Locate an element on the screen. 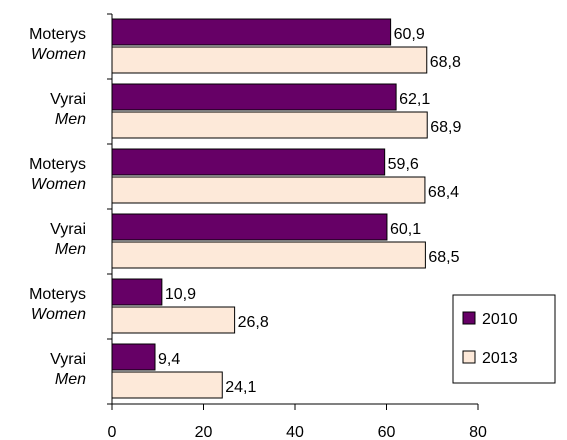  data-label: 9,4 is located at coordinates (169, 359).